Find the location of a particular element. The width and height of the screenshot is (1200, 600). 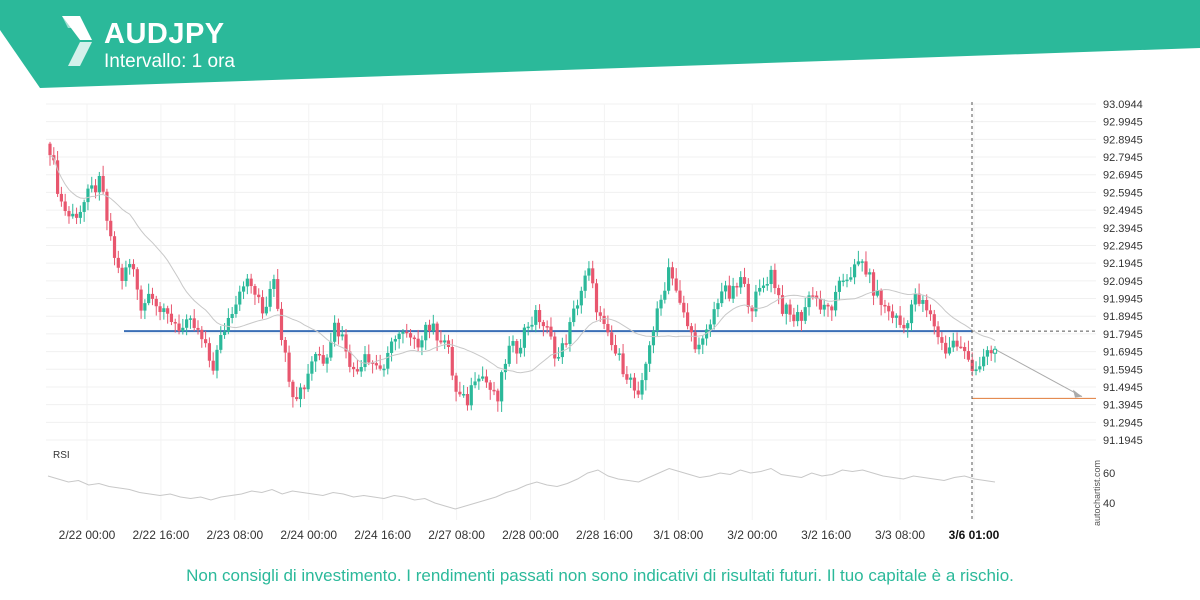

price-tick-label: 91.3945 is located at coordinates (1123, 406).